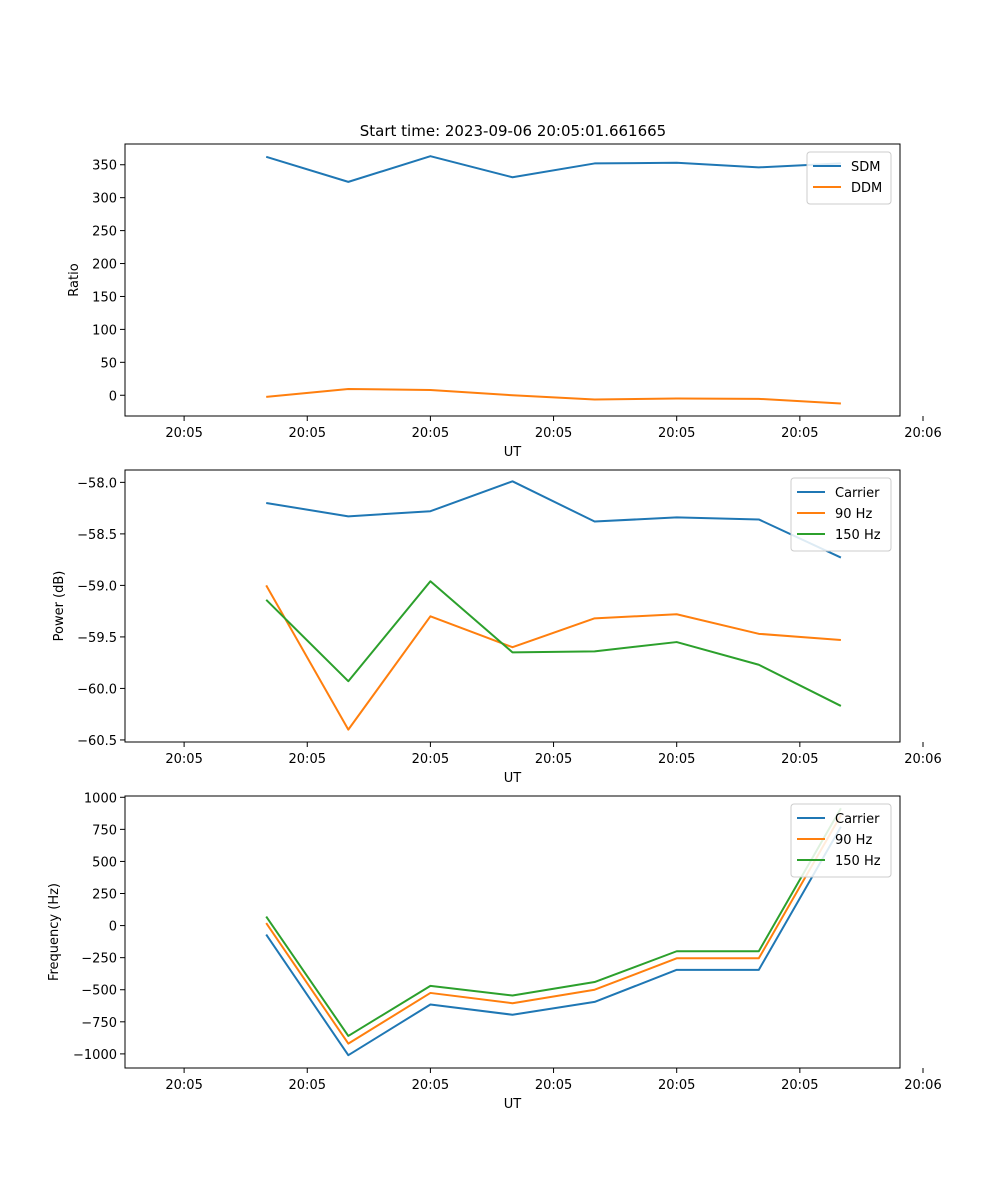 The image size is (1000, 1200). I want to click on y-tick-label: −58.0, so click(97, 483).